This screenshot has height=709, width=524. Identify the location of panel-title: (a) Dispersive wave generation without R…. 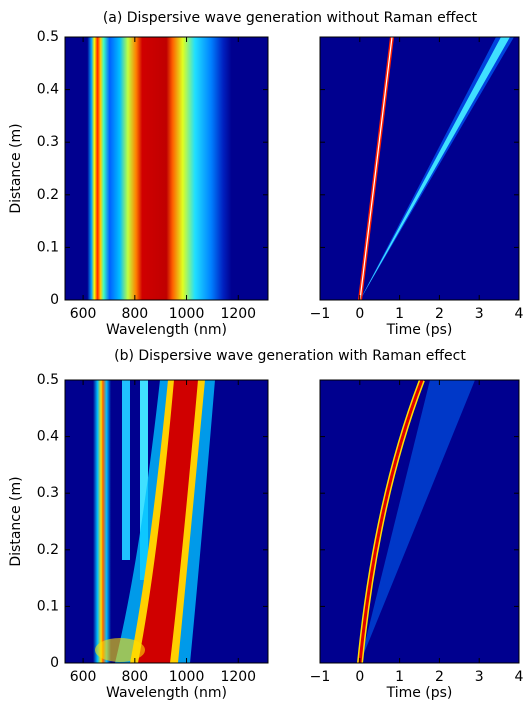
(290, 18).